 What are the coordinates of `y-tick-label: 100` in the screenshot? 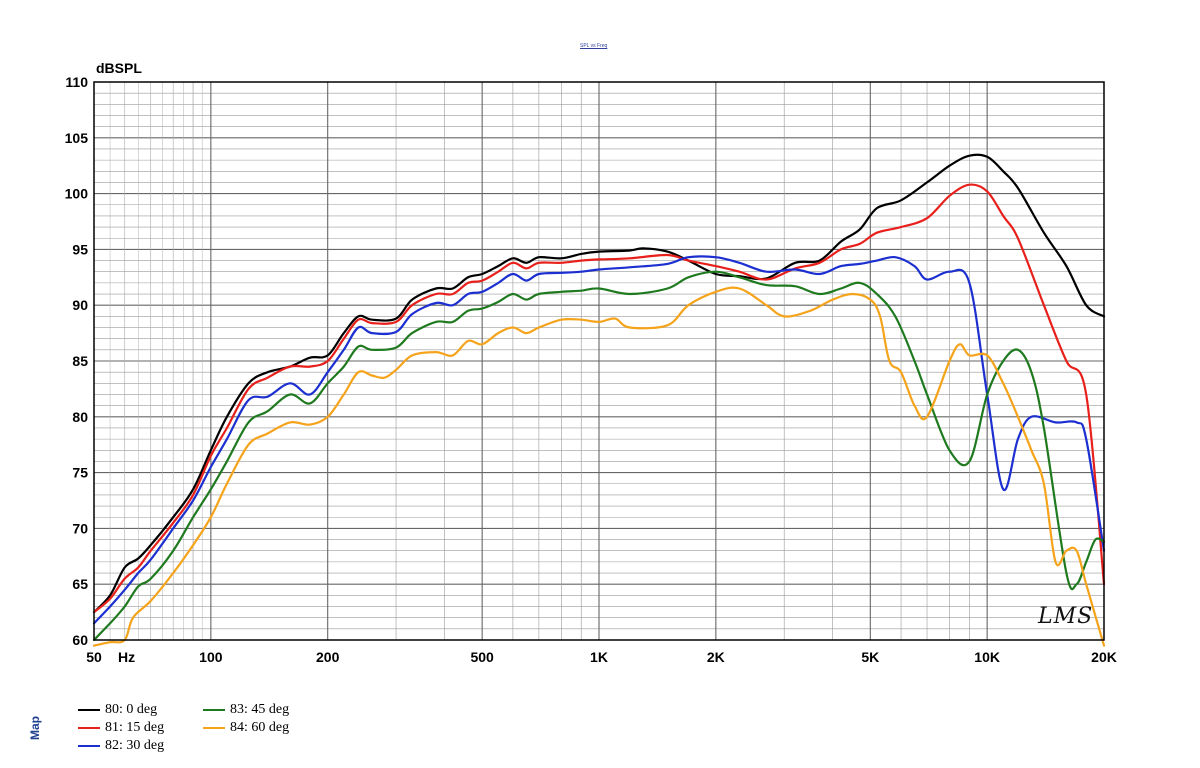 It's located at (77, 194).